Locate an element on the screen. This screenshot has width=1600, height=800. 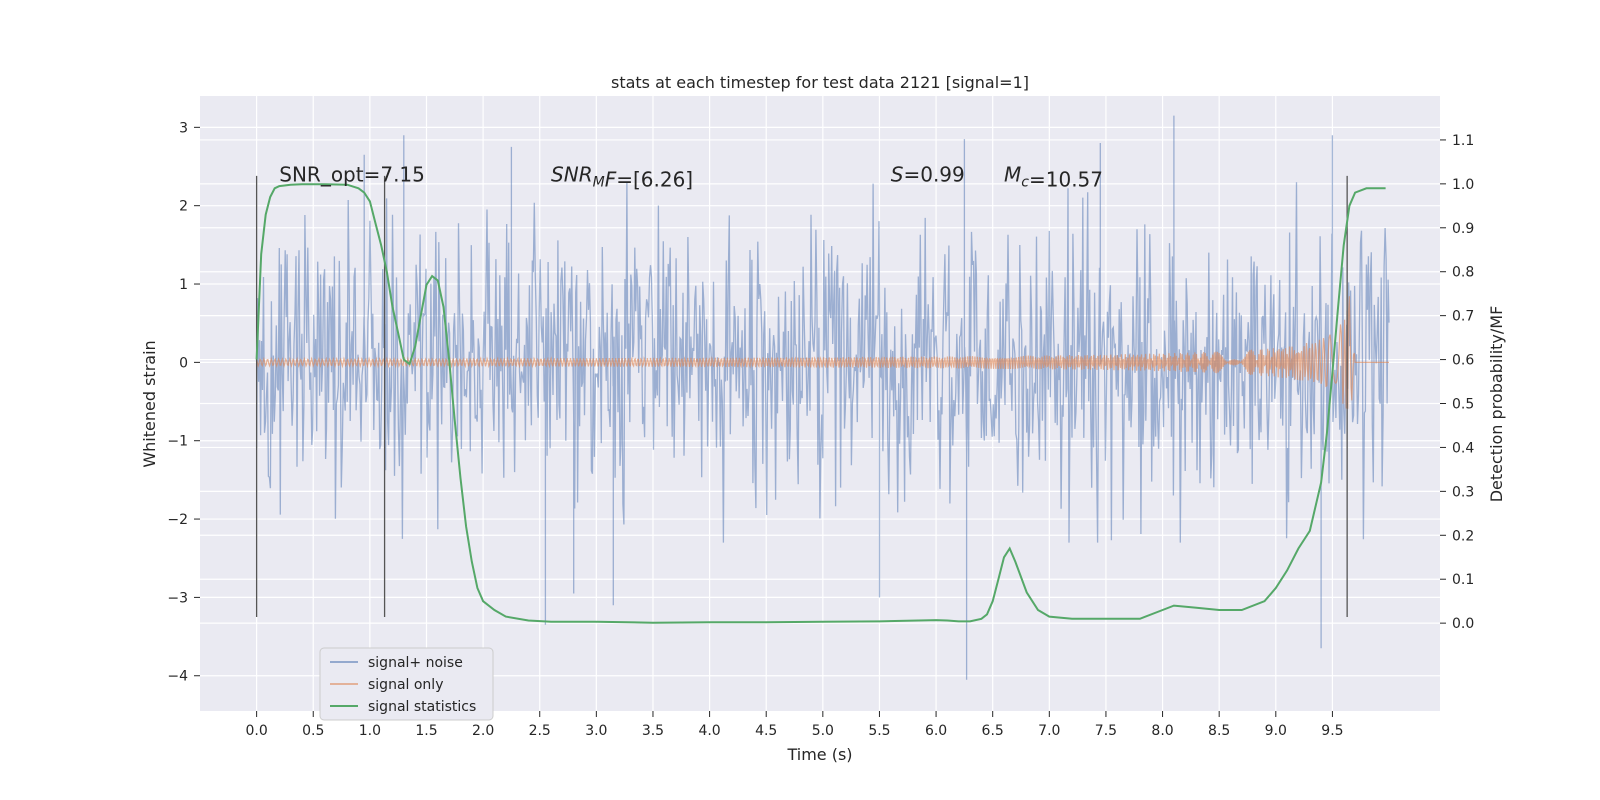
series-signal-only is located at coordinates (822, 352).